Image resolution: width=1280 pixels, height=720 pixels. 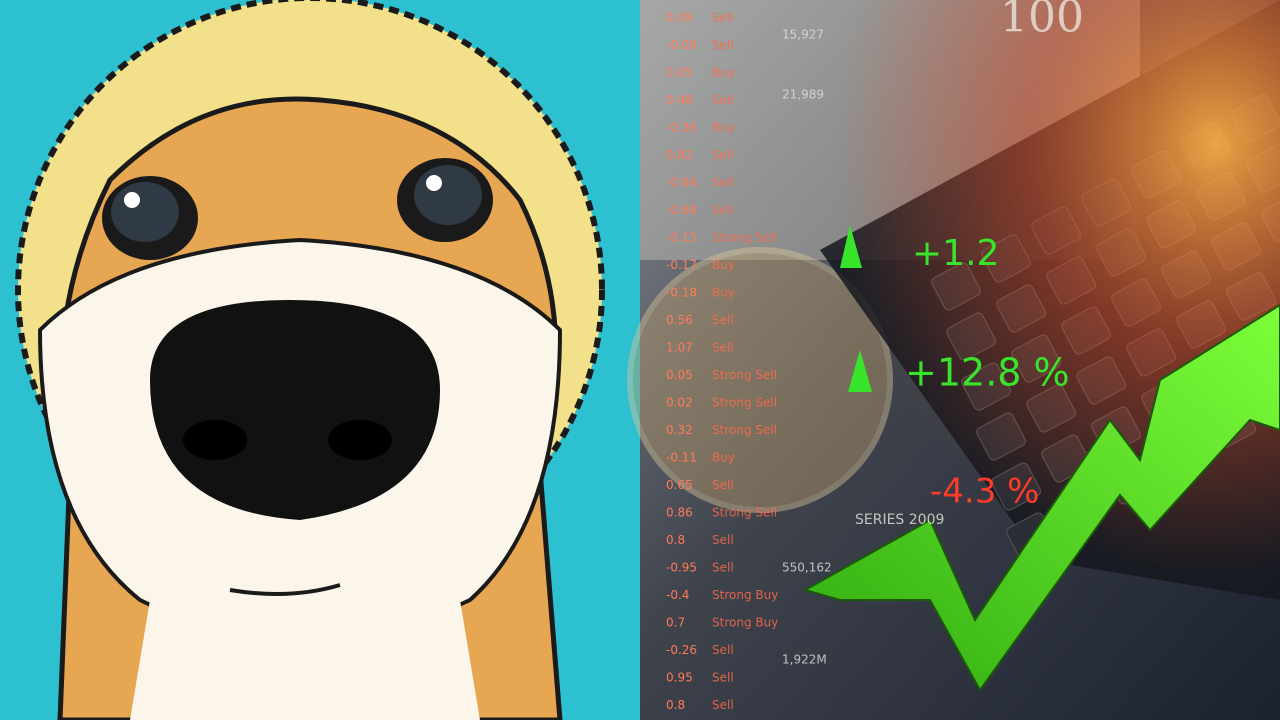 I want to click on ticker-change: -0.15, so click(x=681, y=238).